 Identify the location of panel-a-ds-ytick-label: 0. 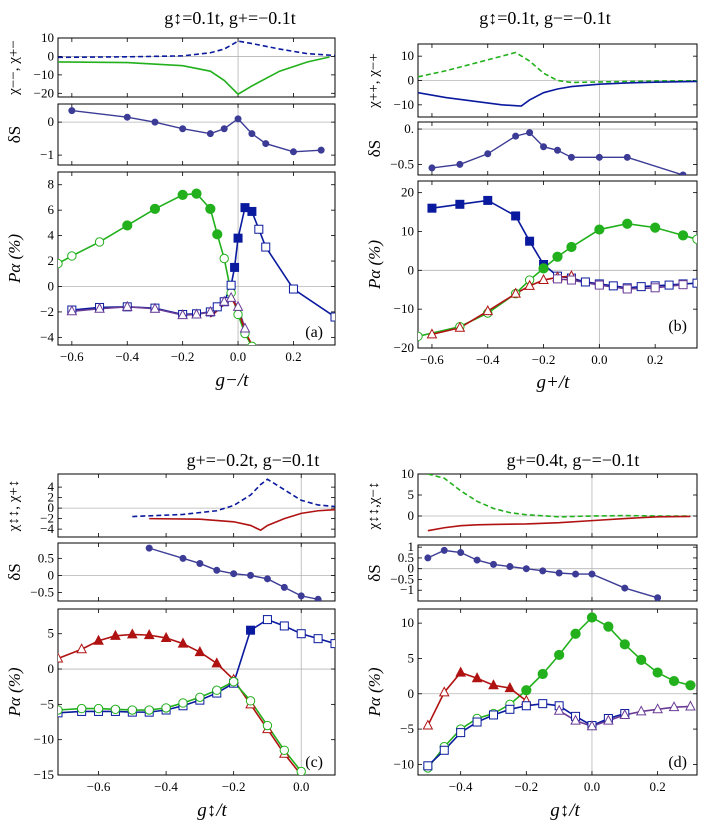
(51, 121).